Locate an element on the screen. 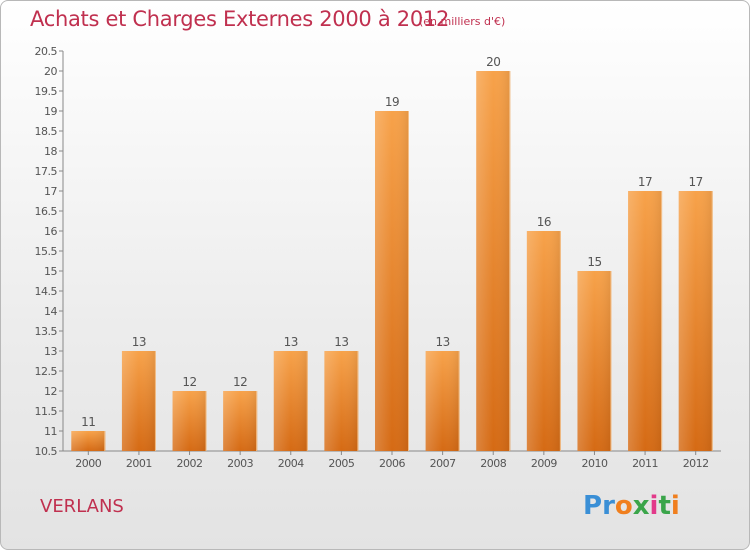 Image resolution: width=750 pixels, height=550 pixels. x-tick-label: 2004 is located at coordinates (291, 463).